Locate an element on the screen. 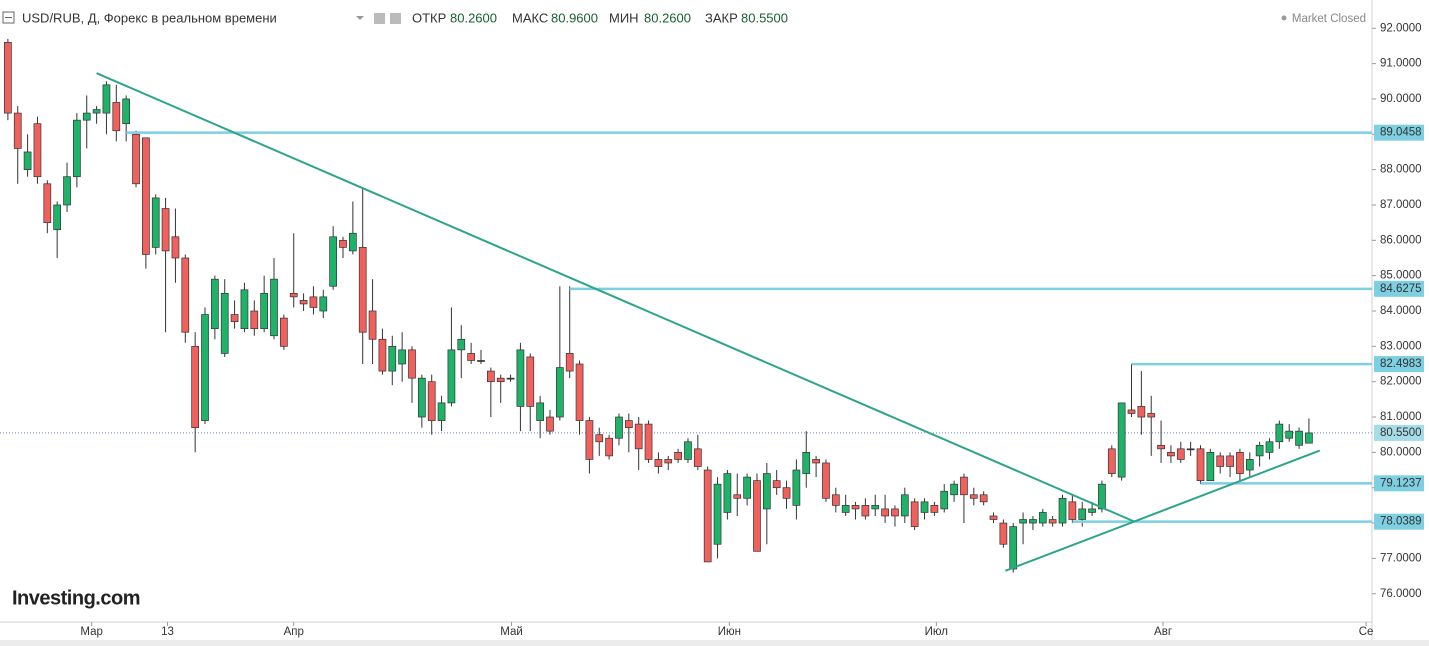 This screenshot has height=646, width=1429. dropdown-arrow is located at coordinates (360, 18).